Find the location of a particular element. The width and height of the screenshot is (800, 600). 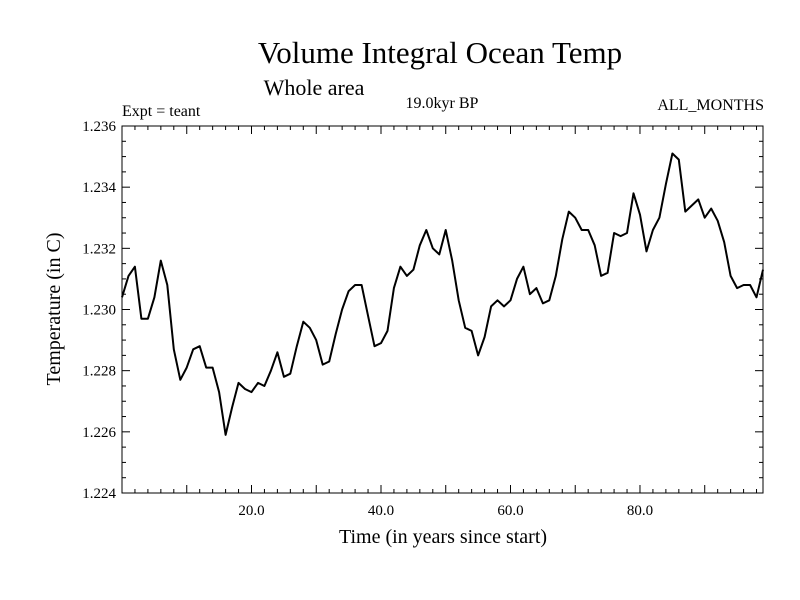

y-tick-label: 1.228 is located at coordinates (99, 372).